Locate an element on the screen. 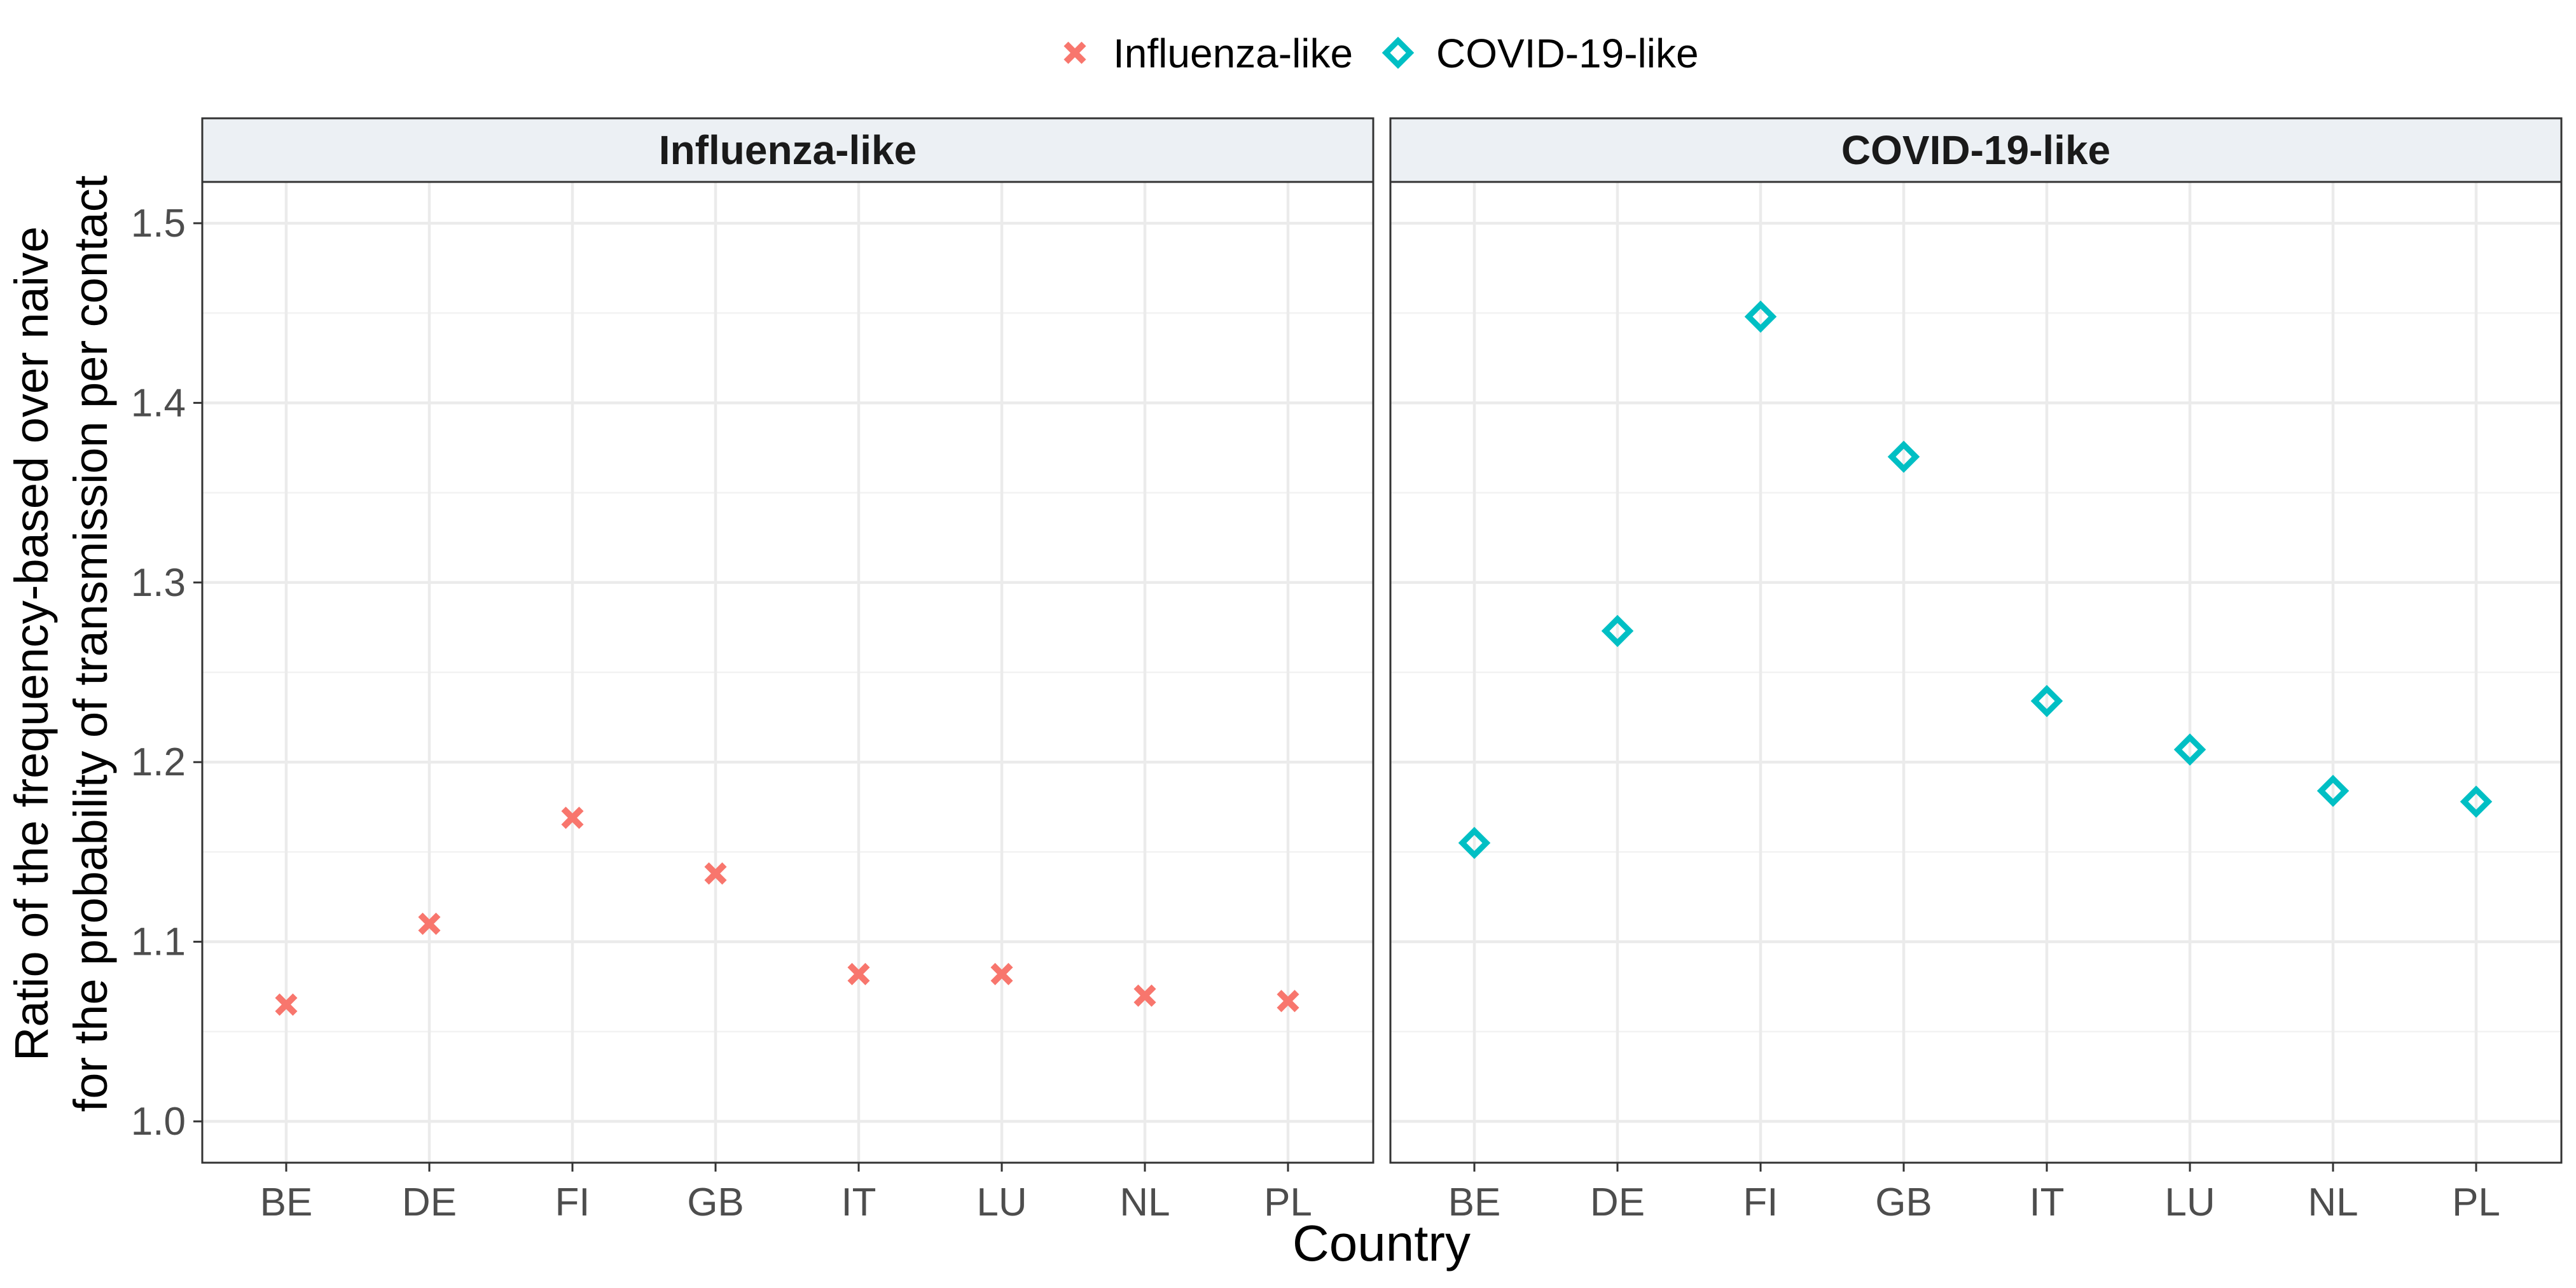  legend: Influenza-like COVID-19-like is located at coordinates (1381, 53).